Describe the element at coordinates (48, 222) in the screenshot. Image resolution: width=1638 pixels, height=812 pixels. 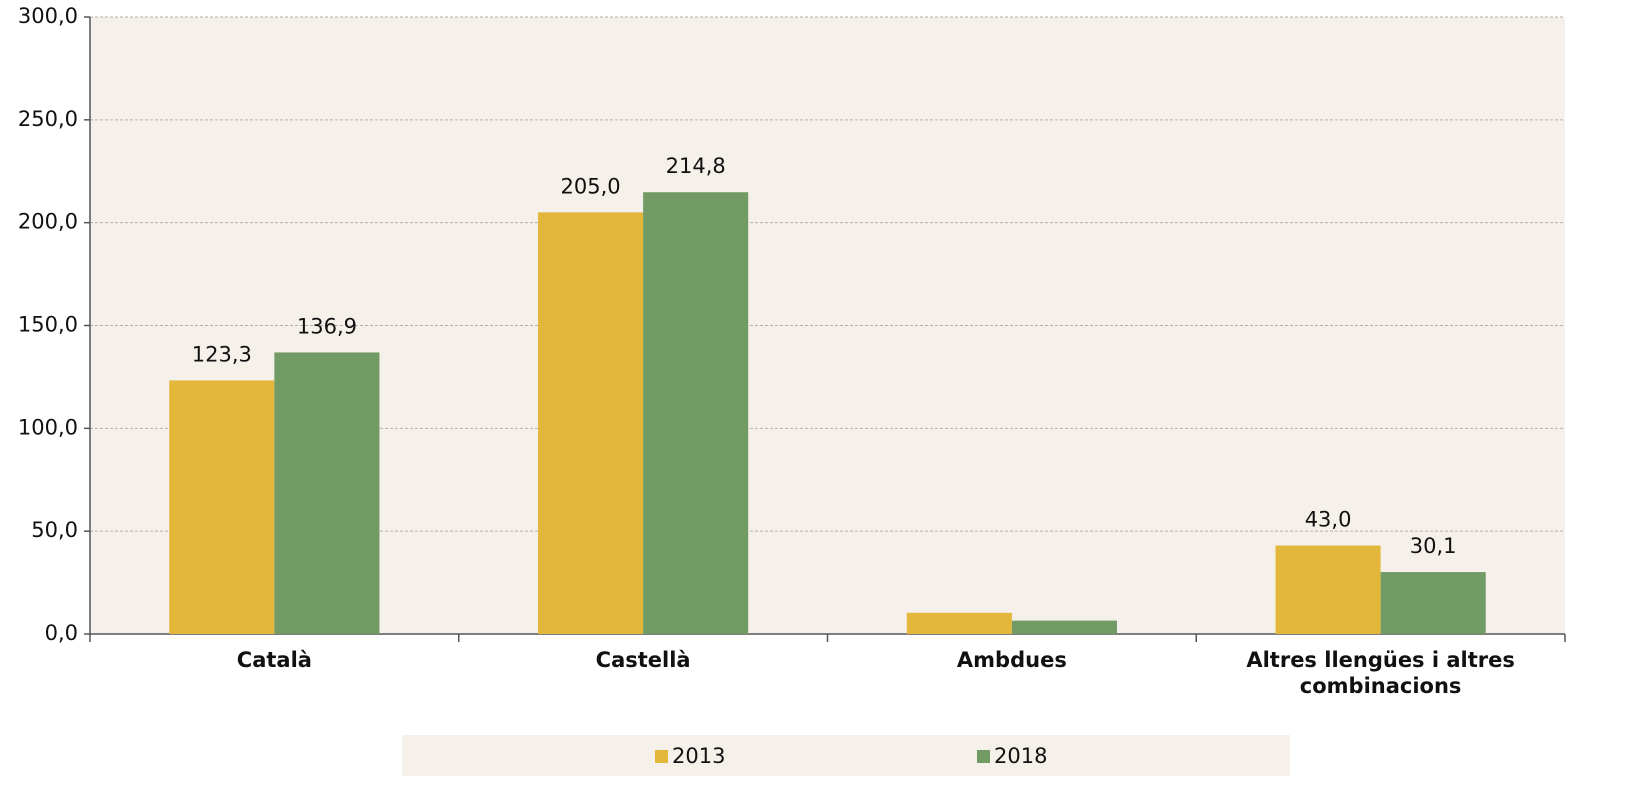
I see `y-tick-label: 200,0` at that location.